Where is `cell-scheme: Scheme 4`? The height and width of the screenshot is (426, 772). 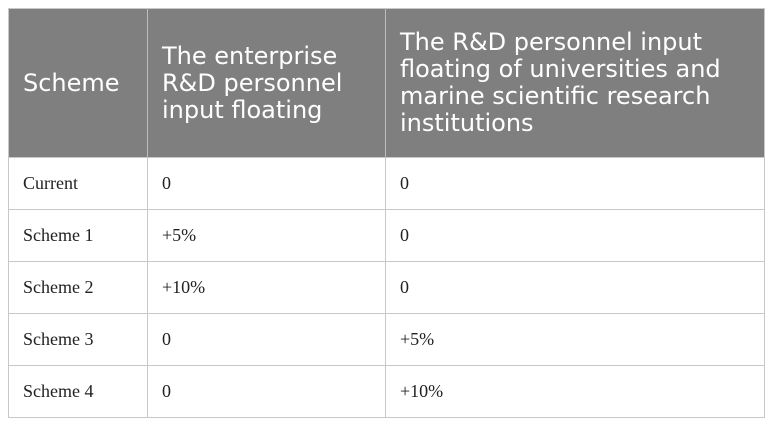 cell-scheme: Scheme 4 is located at coordinates (78, 391).